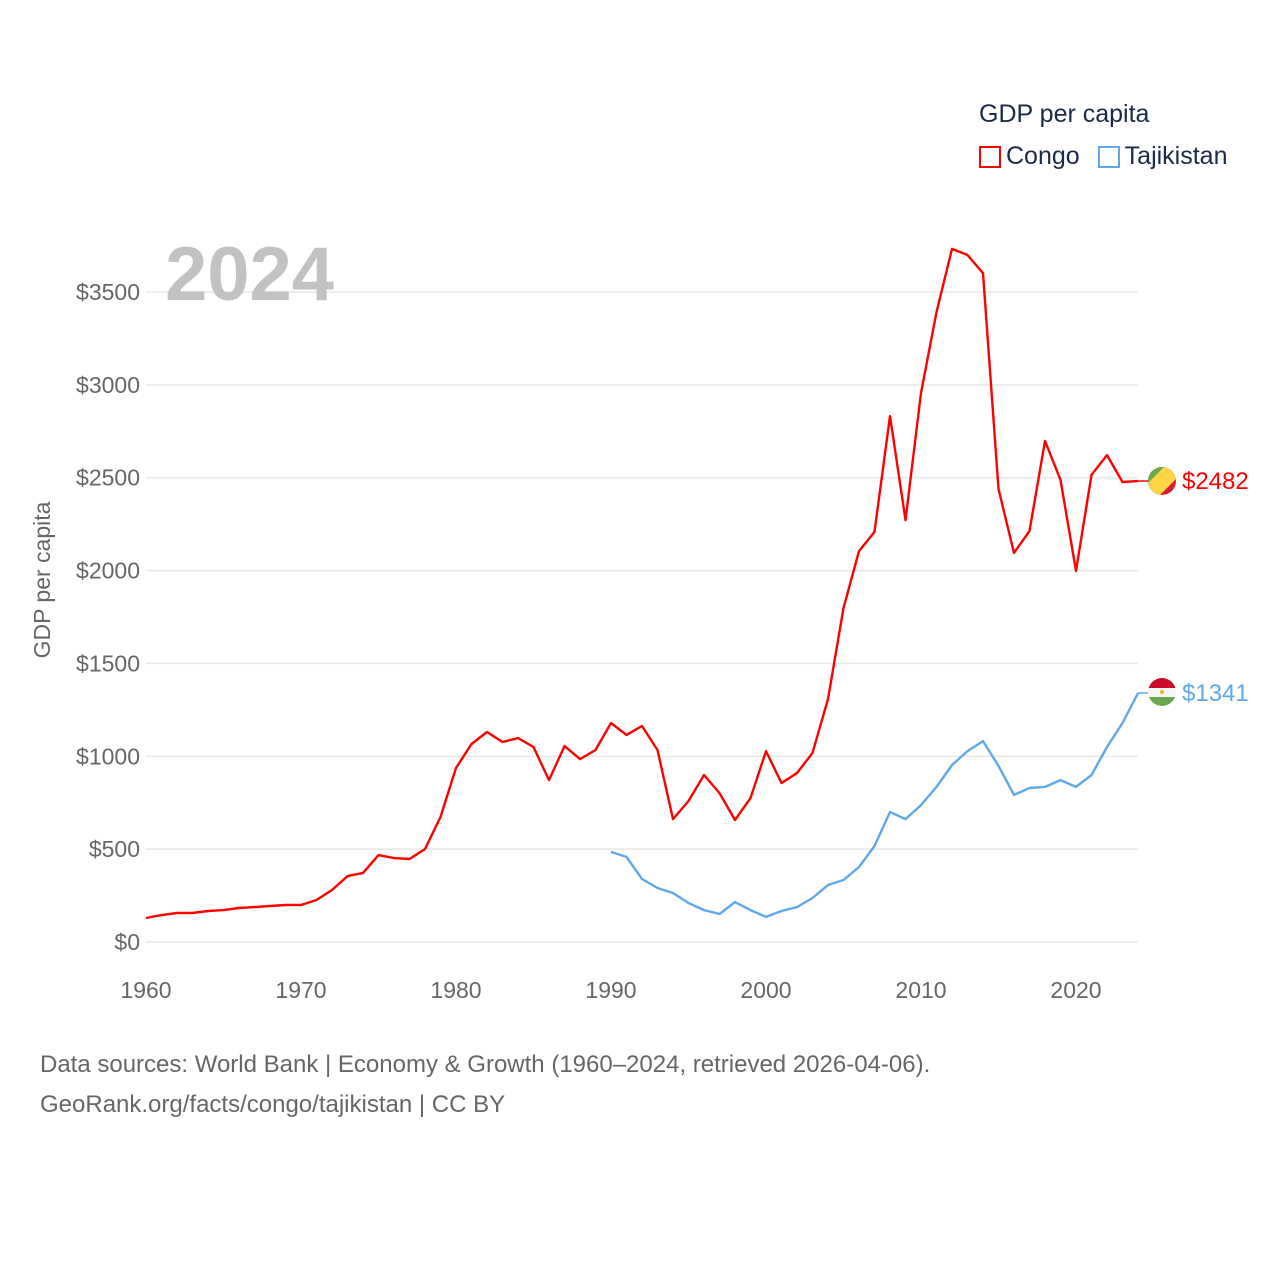 This screenshot has width=1280, height=1280. What do you see at coordinates (42, 579) in the screenshot?
I see `y-axis-label: GDP per capita` at bounding box center [42, 579].